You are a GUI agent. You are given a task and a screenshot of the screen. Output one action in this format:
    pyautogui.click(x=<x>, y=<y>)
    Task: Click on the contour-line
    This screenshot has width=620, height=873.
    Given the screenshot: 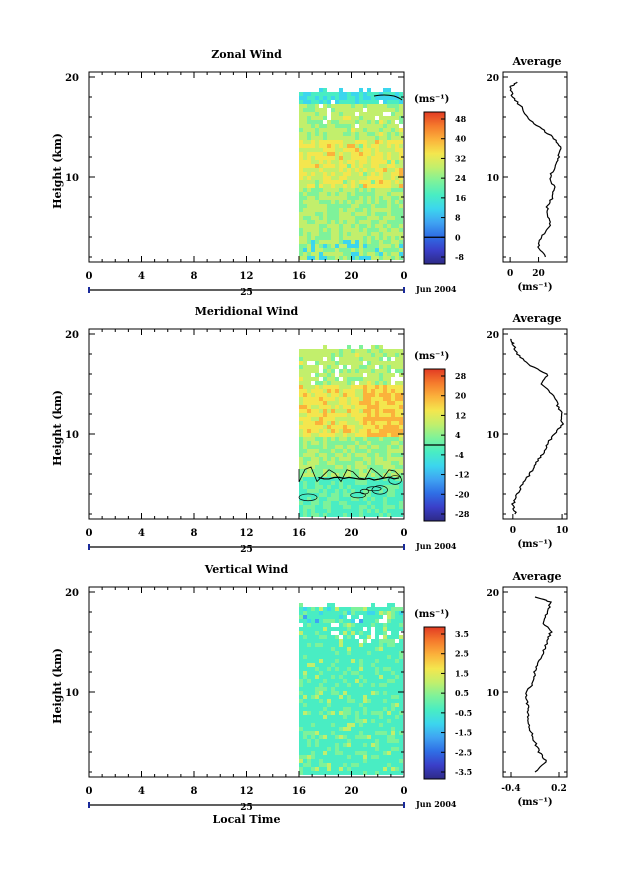 What is the action you would take?
    pyautogui.click(x=359, y=478)
    